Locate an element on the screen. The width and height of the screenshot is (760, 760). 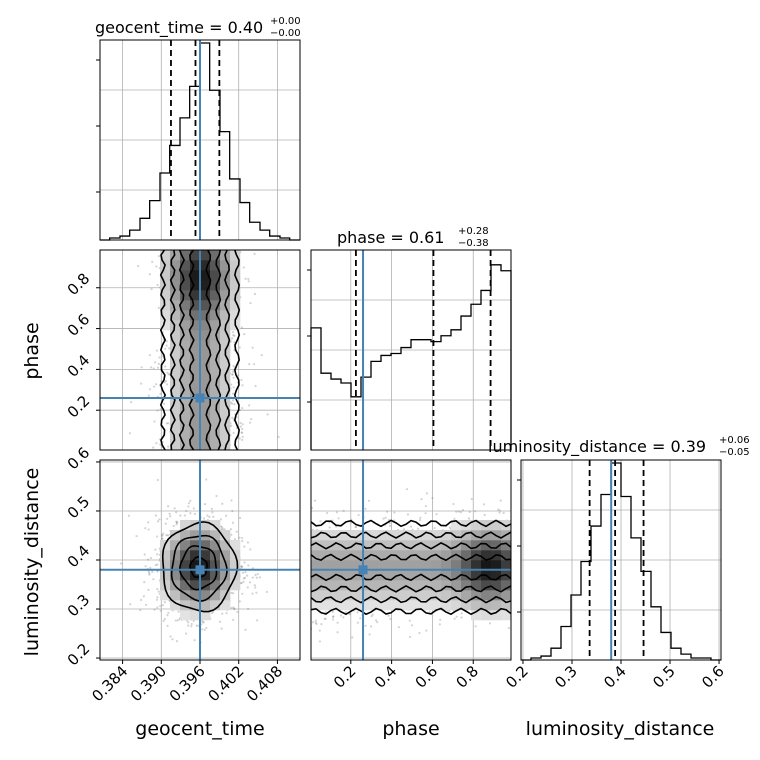
truth-marker is located at coordinates (363, 570).